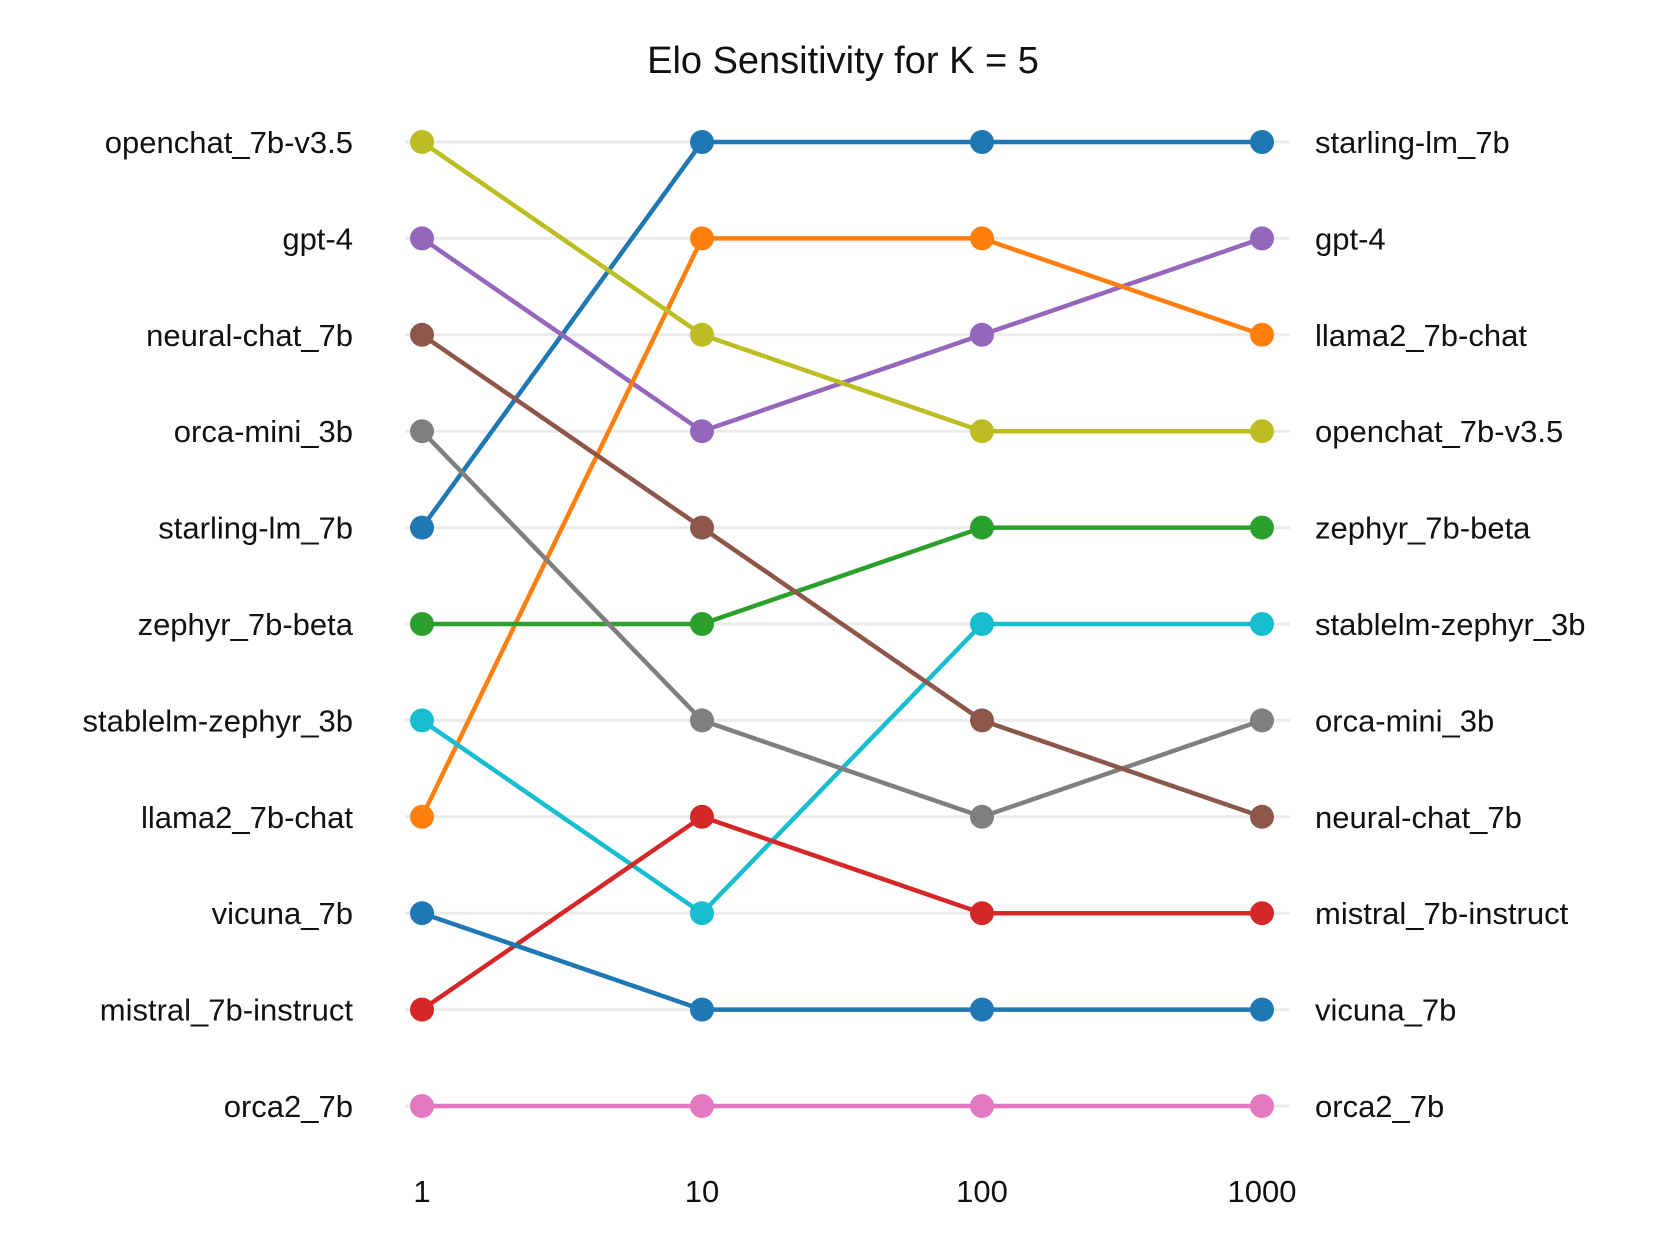 This screenshot has width=1660, height=1245. Describe the element at coordinates (1442, 913) in the screenshot. I see `right-label-rank-9: mistral_7b-instruct` at that location.